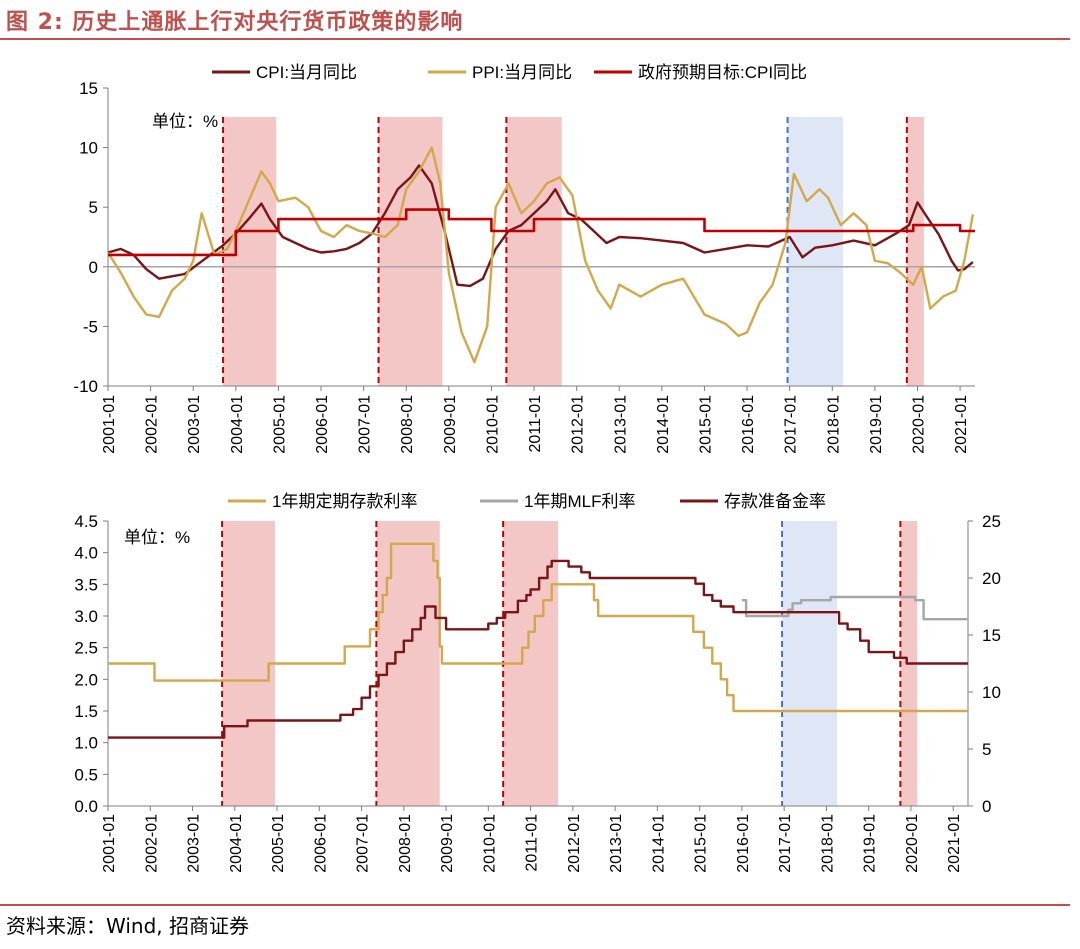 Image resolution: width=1080 pixels, height=949 pixels. Describe the element at coordinates (88, 88) in the screenshot. I see `y-tick-label: 15` at that location.